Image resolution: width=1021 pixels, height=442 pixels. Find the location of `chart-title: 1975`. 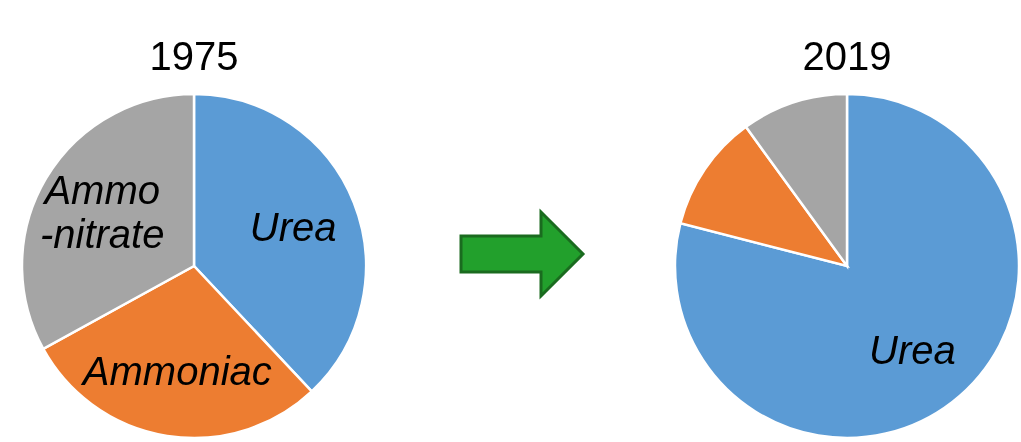

chart-title: 1975 is located at coordinates (194, 56).